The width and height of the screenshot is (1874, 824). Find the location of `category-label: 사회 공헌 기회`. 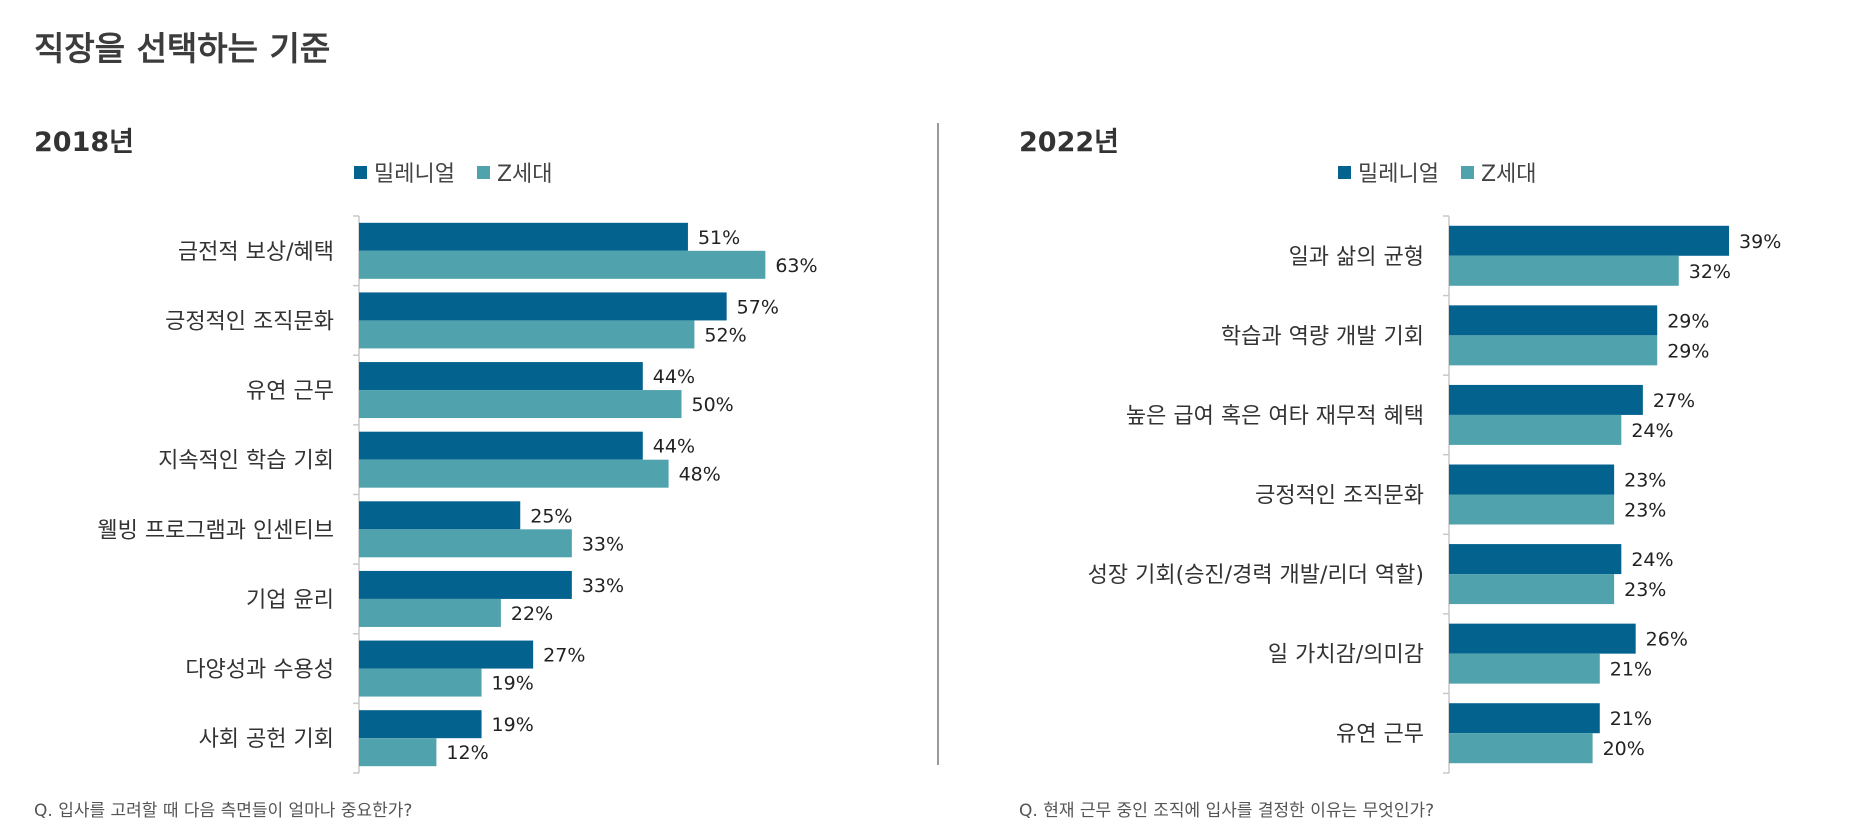

category-label: 사회 공헌 기회 is located at coordinates (266, 739).